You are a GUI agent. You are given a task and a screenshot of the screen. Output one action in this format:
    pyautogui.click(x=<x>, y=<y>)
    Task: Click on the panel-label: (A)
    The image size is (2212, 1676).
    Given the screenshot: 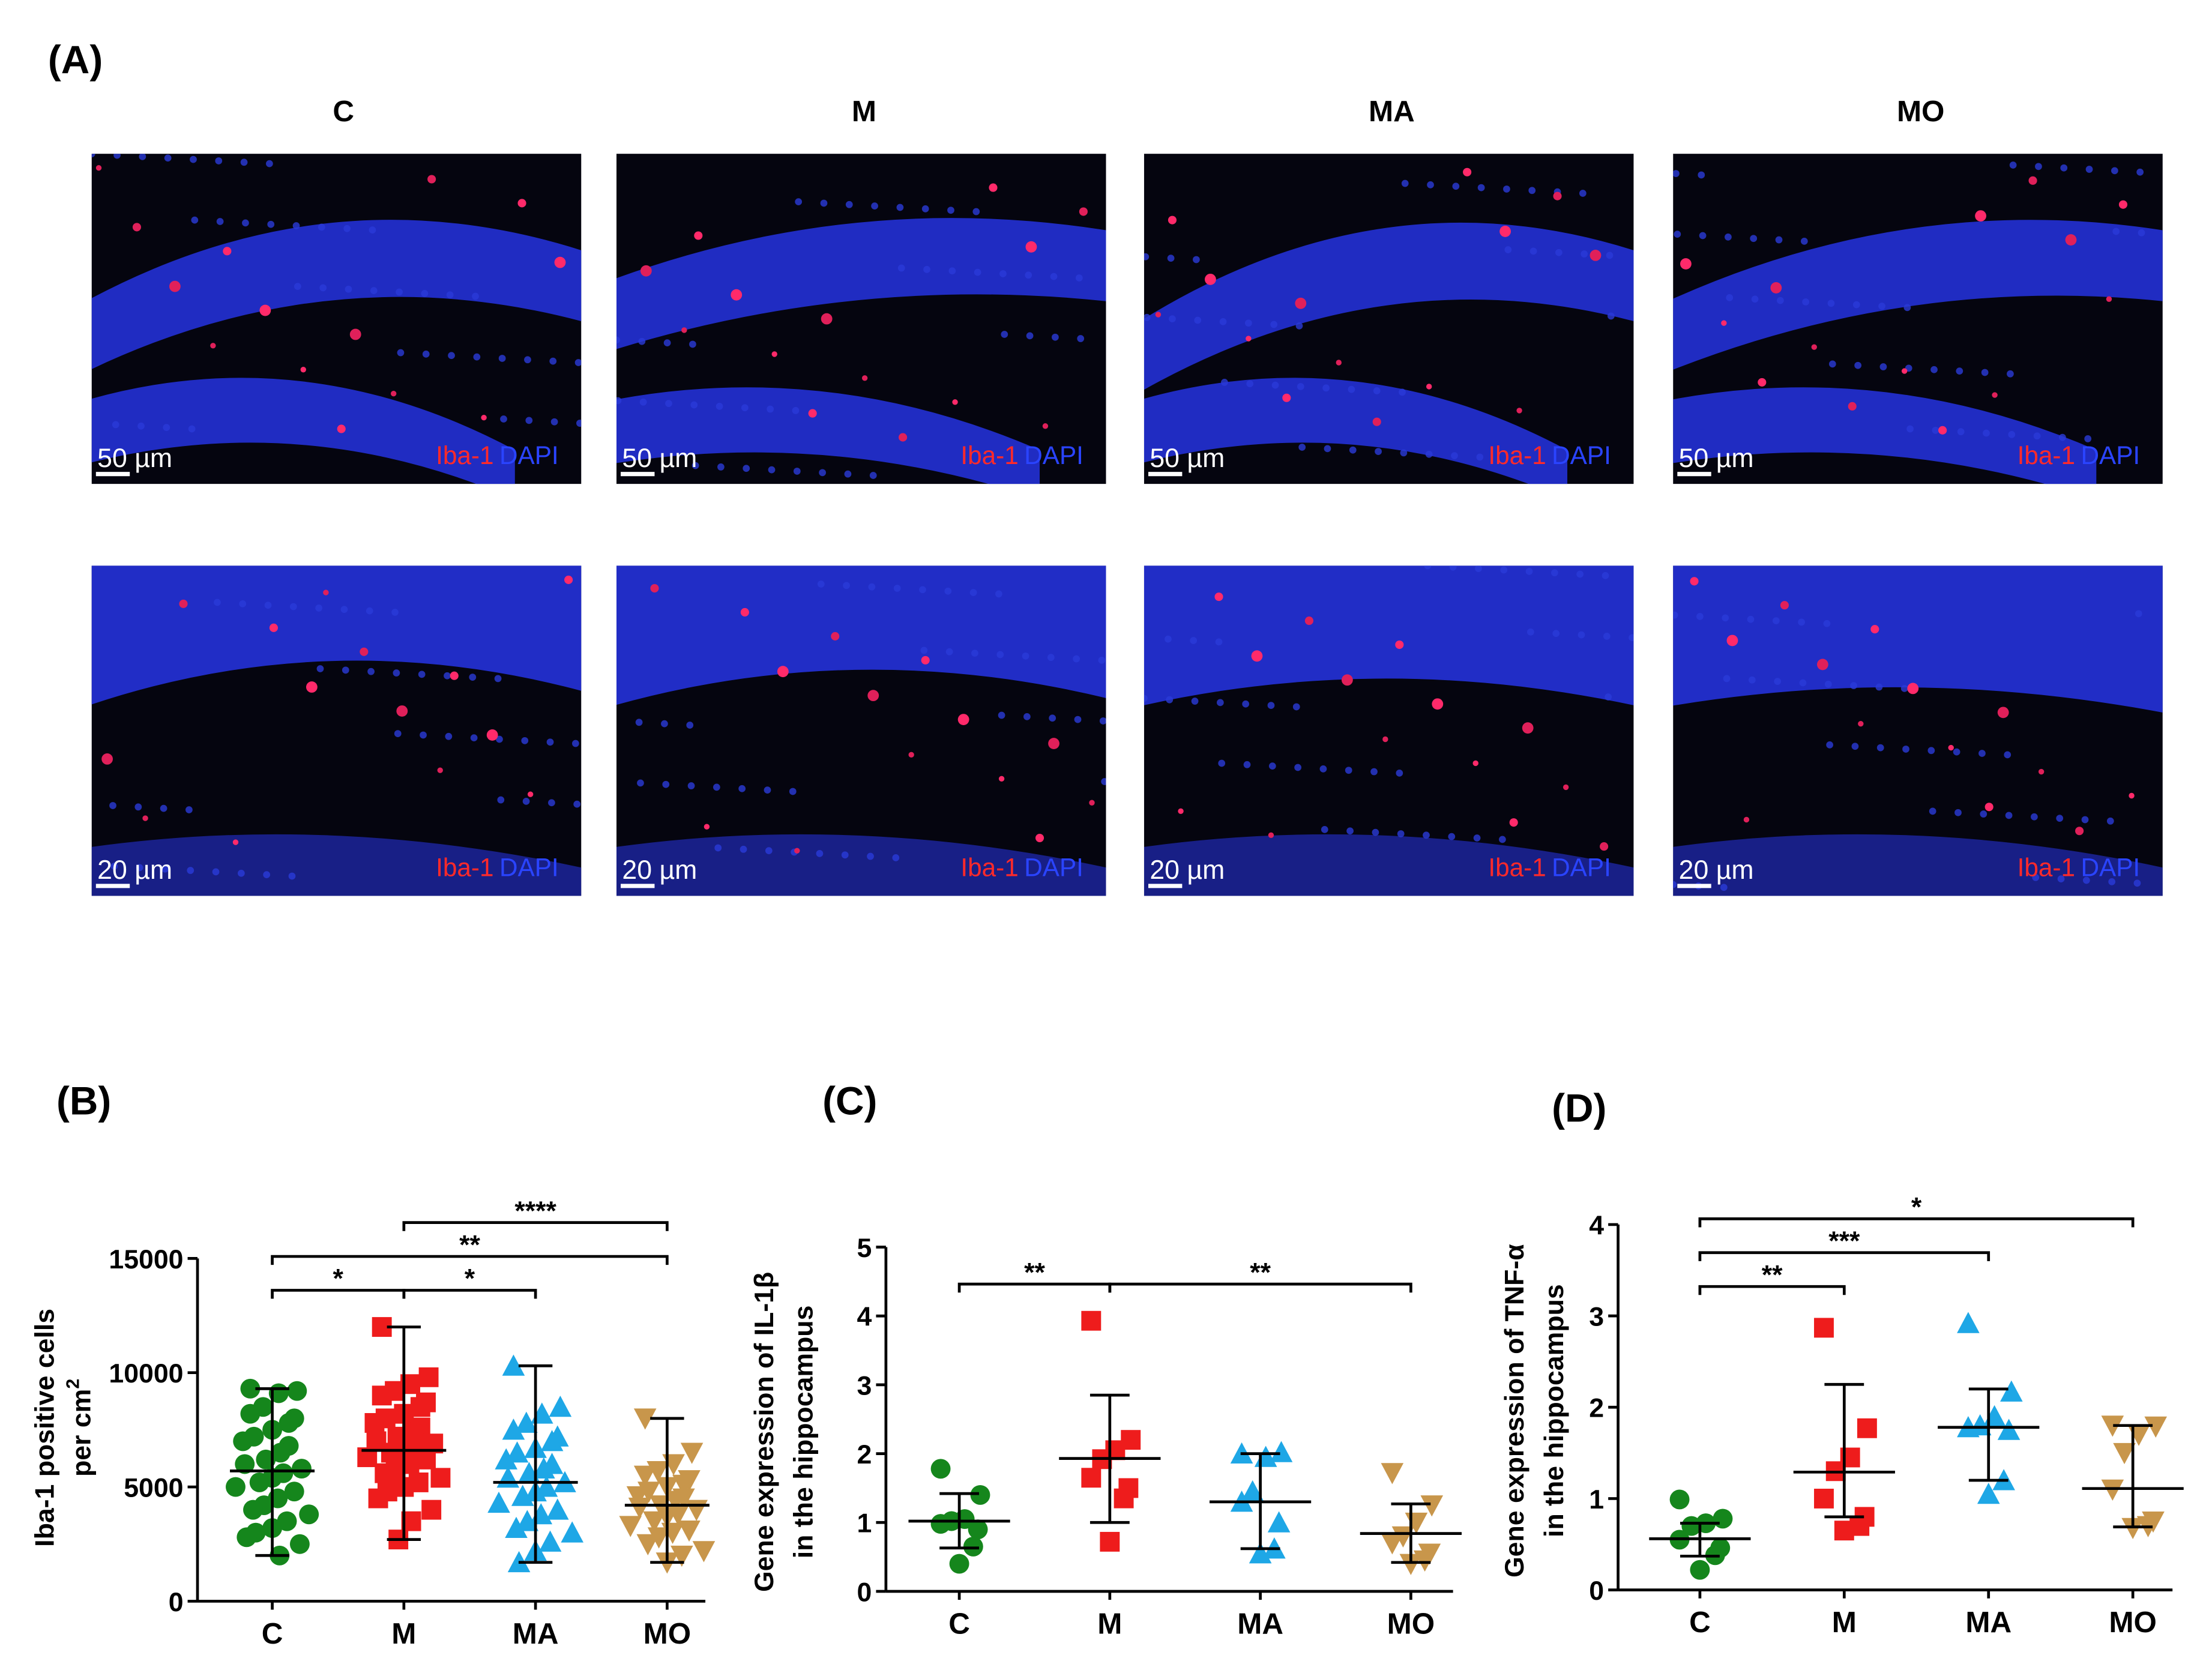 What is the action you would take?
    pyautogui.click(x=75, y=59)
    